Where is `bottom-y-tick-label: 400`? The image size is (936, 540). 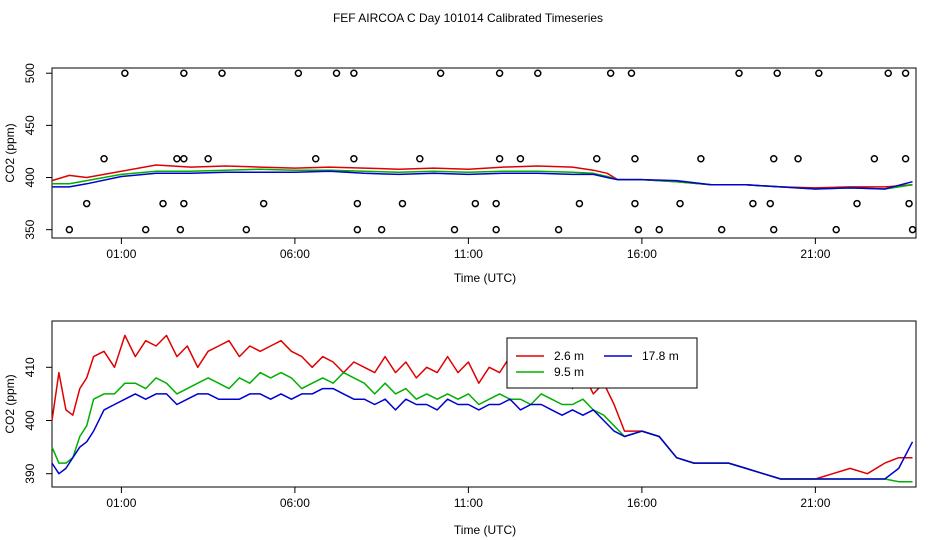 bottom-y-tick-label: 400 is located at coordinates (30, 420).